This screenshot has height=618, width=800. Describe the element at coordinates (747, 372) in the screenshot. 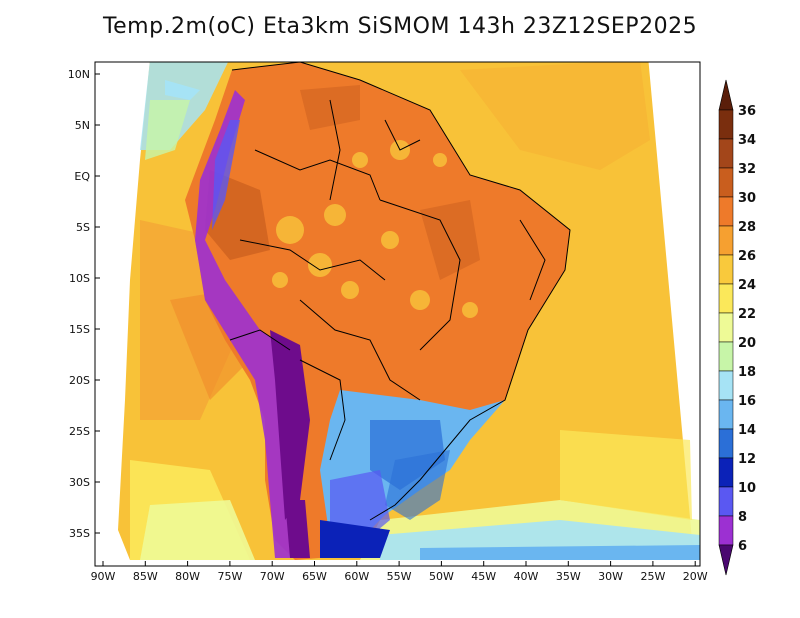

I see `colorbar-label: 18` at that location.